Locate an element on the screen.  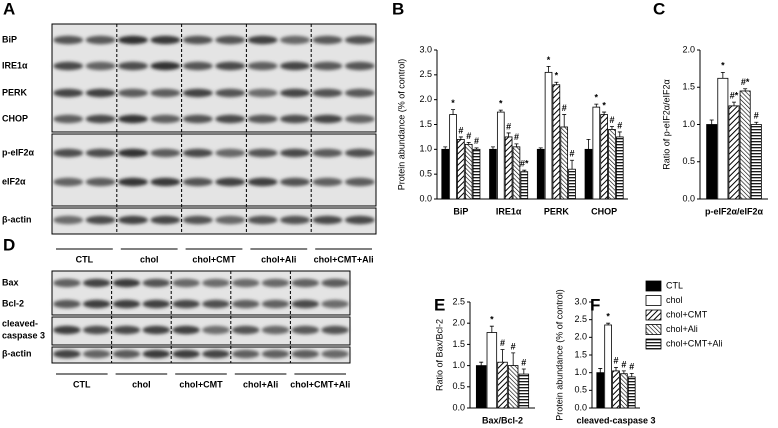
group-label: CTL is located at coordinates (82, 384).